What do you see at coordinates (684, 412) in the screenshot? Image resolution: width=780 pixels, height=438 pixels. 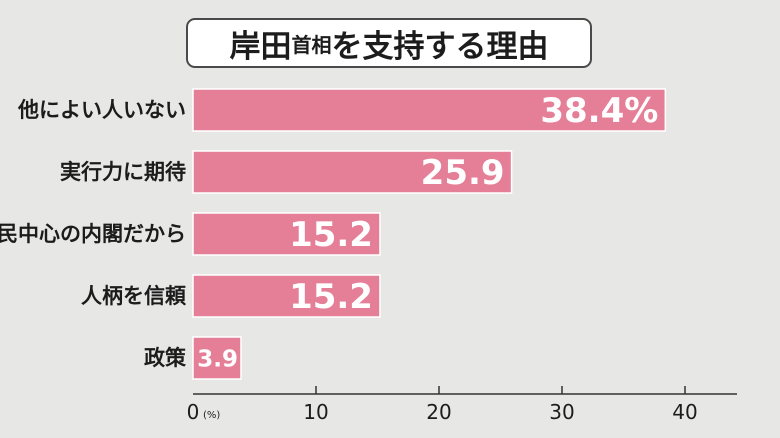 I see `x-tick-label: 40` at bounding box center [684, 412].